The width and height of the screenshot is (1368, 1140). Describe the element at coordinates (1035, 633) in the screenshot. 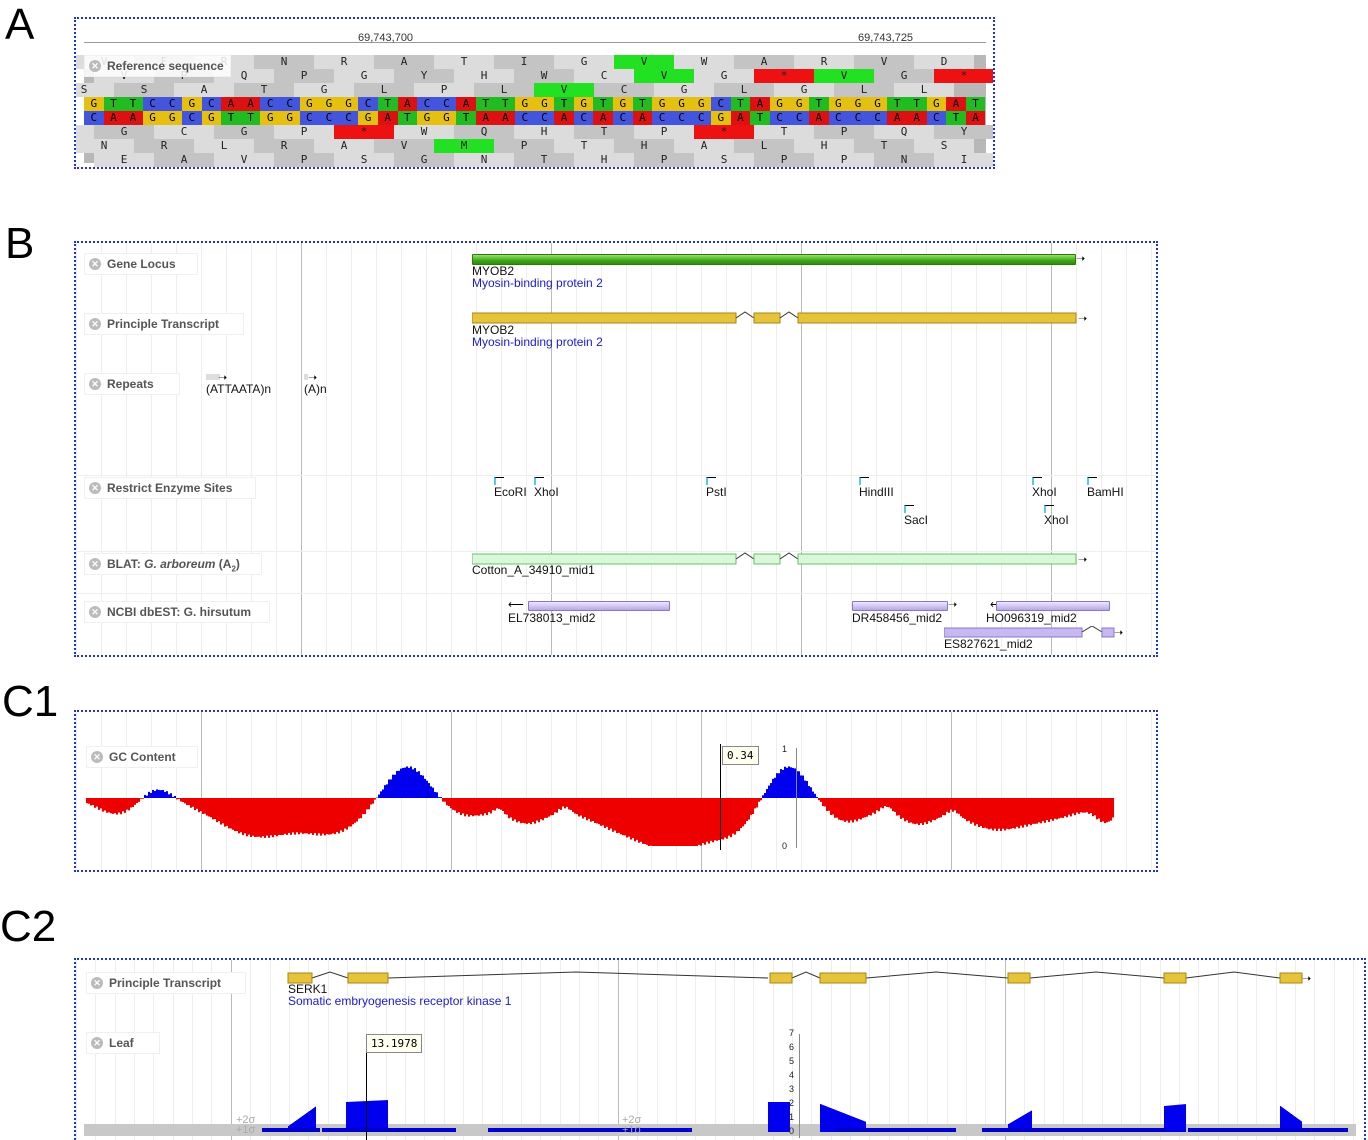

I see `est-model: ➝` at that location.